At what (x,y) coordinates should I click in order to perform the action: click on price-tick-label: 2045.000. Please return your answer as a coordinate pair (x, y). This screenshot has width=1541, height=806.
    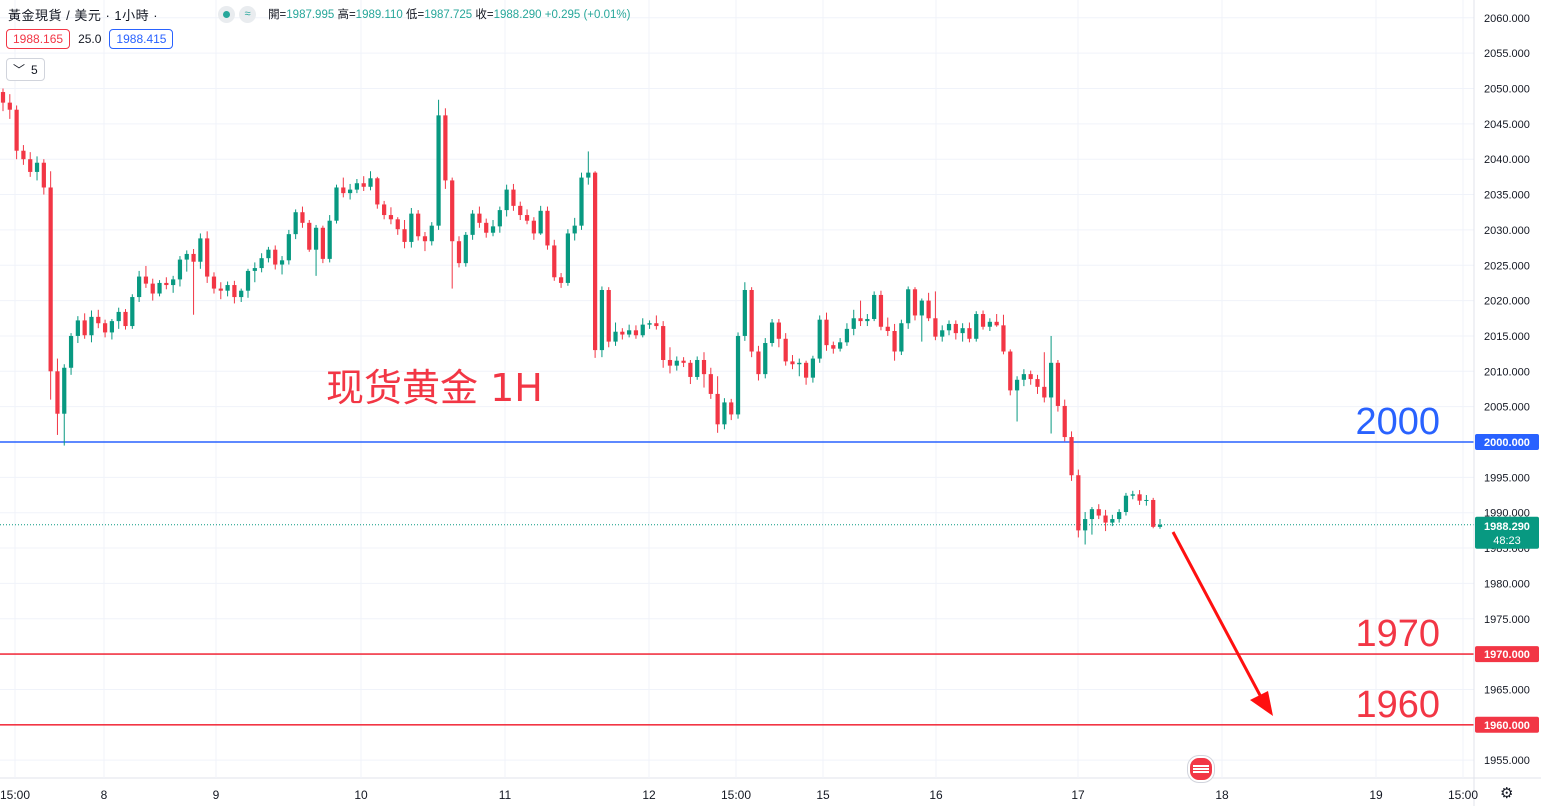
    Looking at the image, I should click on (1507, 125).